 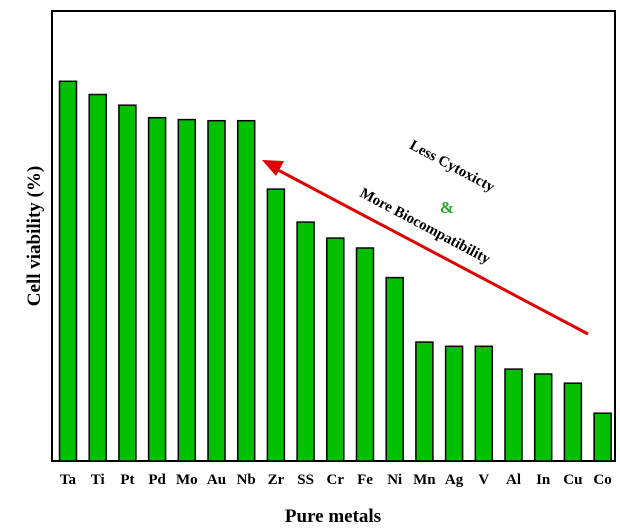 What do you see at coordinates (157, 480) in the screenshot?
I see `x-tick-label-pd: Pd` at bounding box center [157, 480].